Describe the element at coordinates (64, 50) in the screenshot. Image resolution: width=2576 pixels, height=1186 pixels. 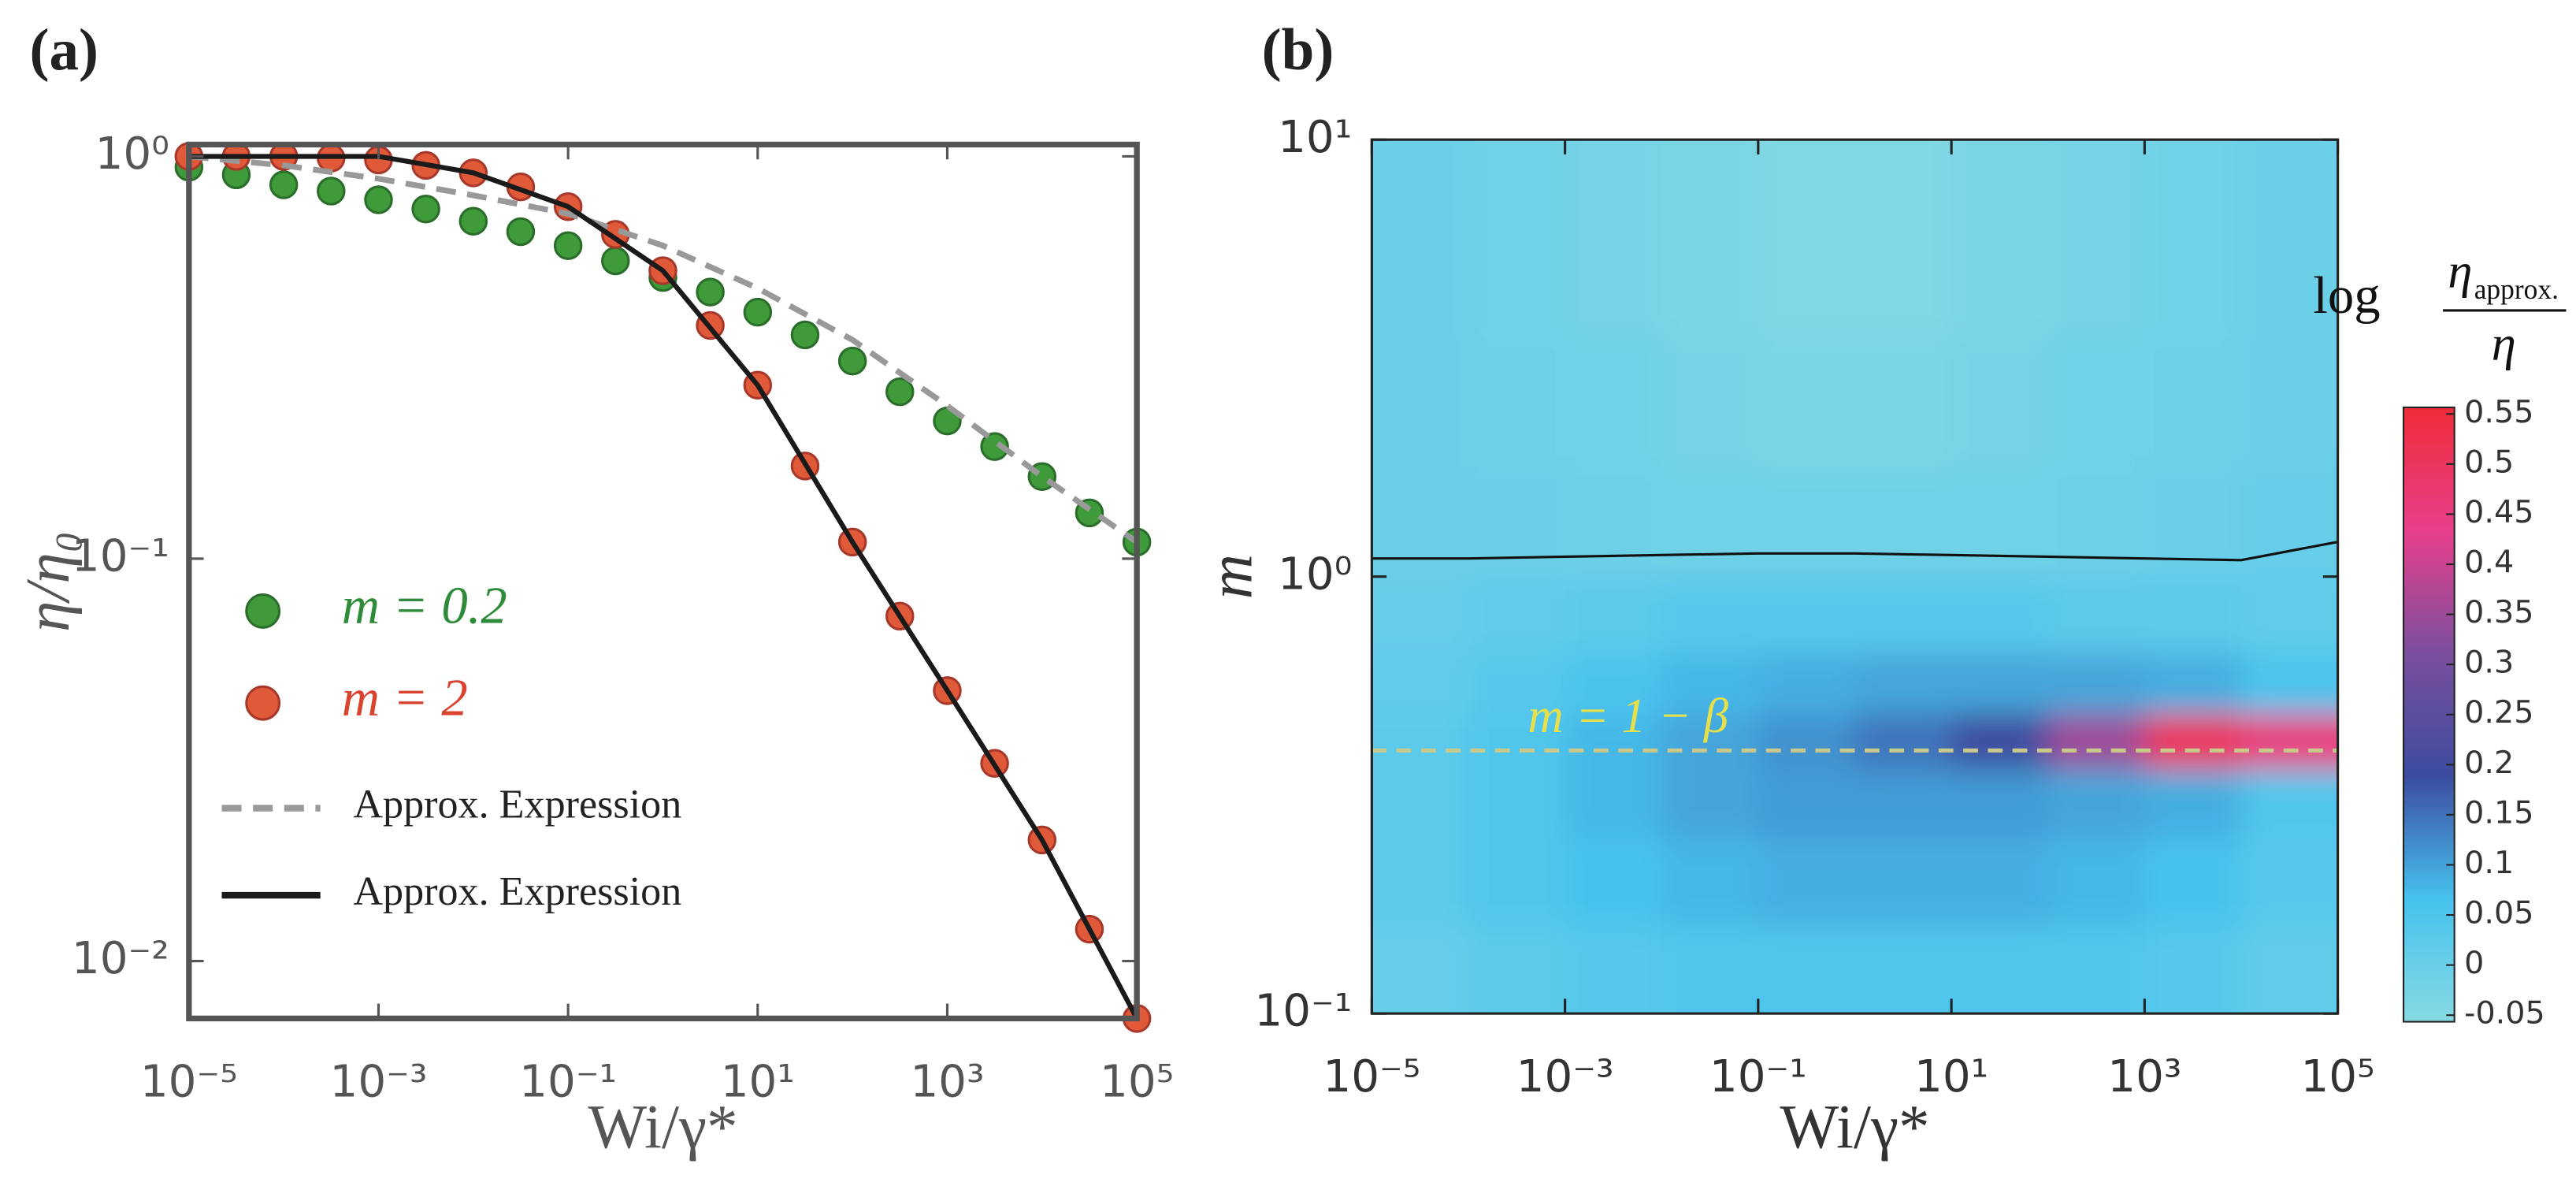
I see `panel-label: (a)` at that location.